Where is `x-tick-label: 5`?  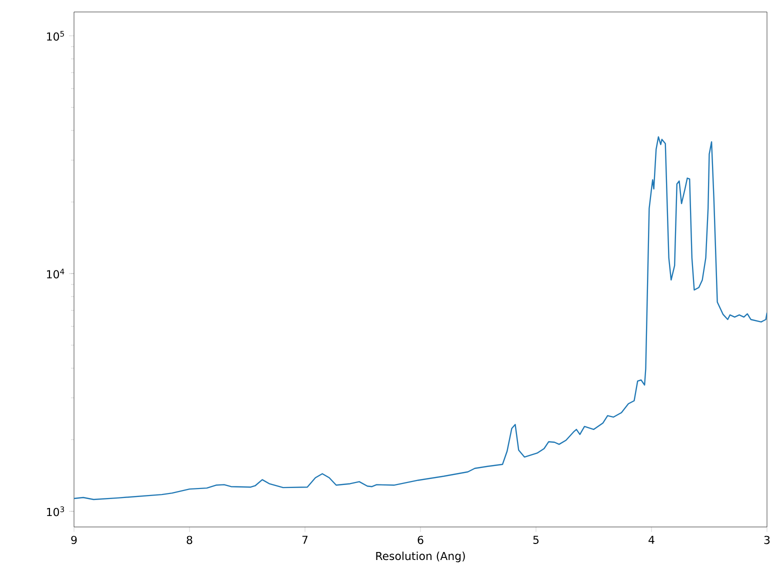
x-tick-label: 5 is located at coordinates (536, 540).